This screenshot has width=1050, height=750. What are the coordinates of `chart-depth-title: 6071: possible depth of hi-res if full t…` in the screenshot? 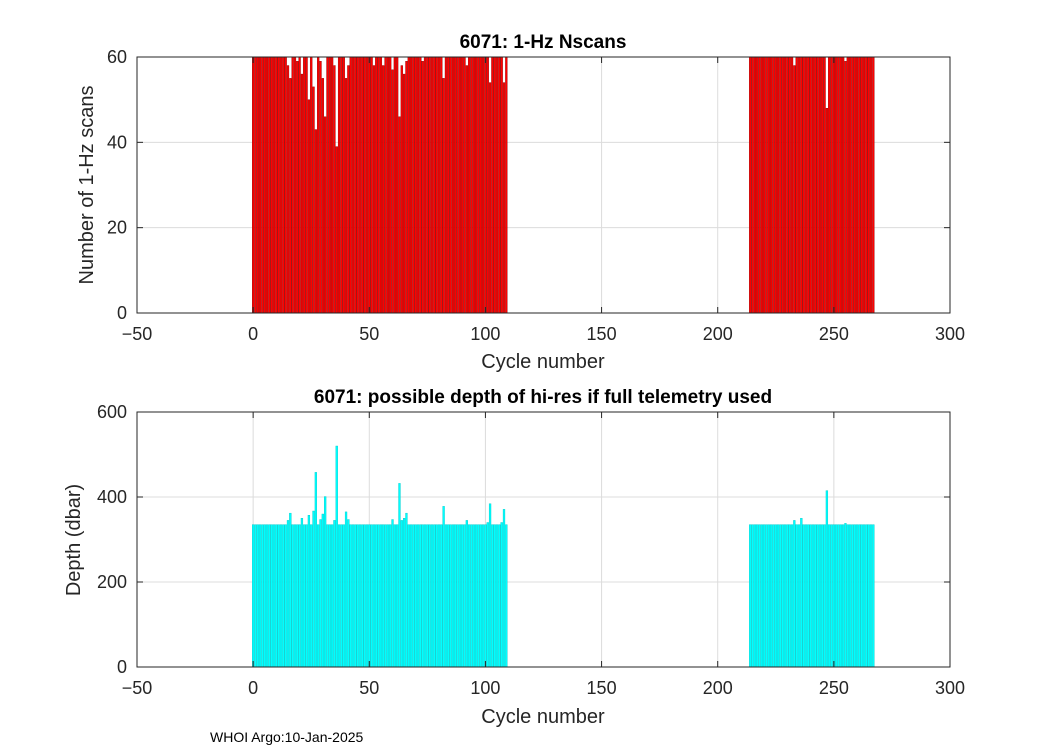 It's located at (543, 397).